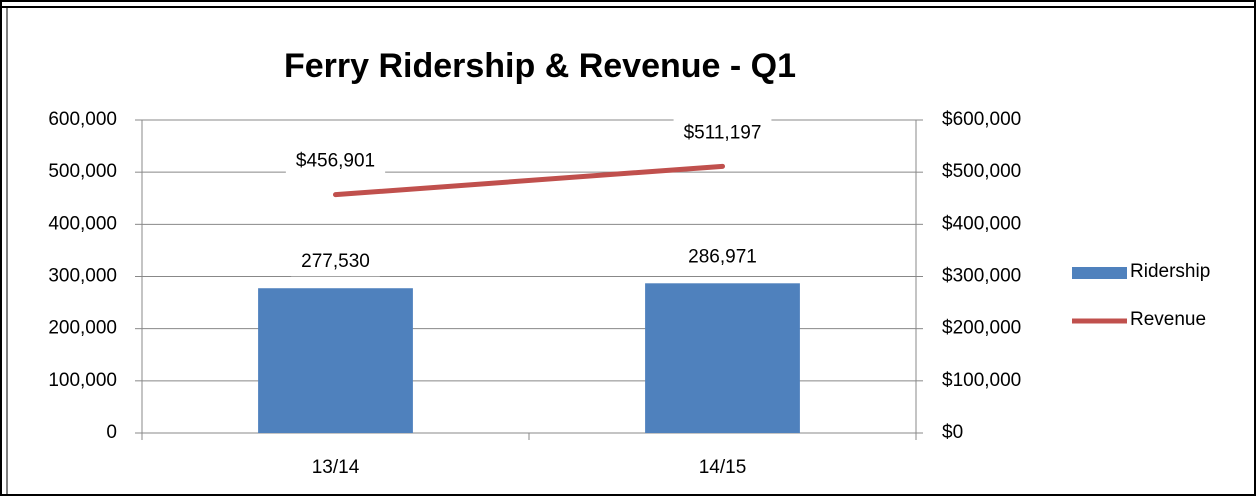  Describe the element at coordinates (981, 119) in the screenshot. I see `y2-tick-label: $600,000` at that location.